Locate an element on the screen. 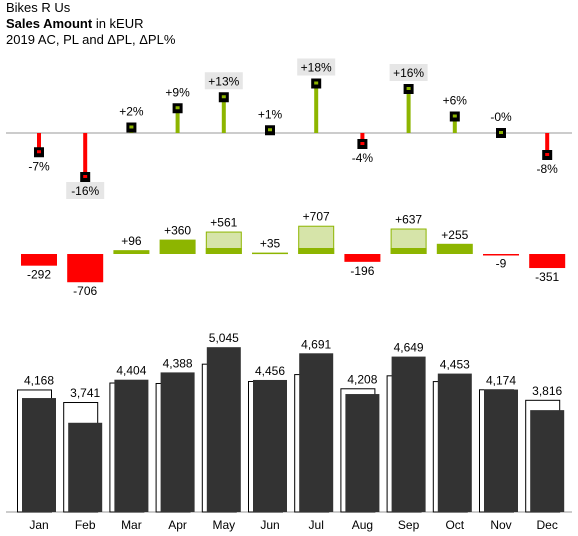 The image size is (578, 536). ac-label-Dec: 3,816 is located at coordinates (547, 391).